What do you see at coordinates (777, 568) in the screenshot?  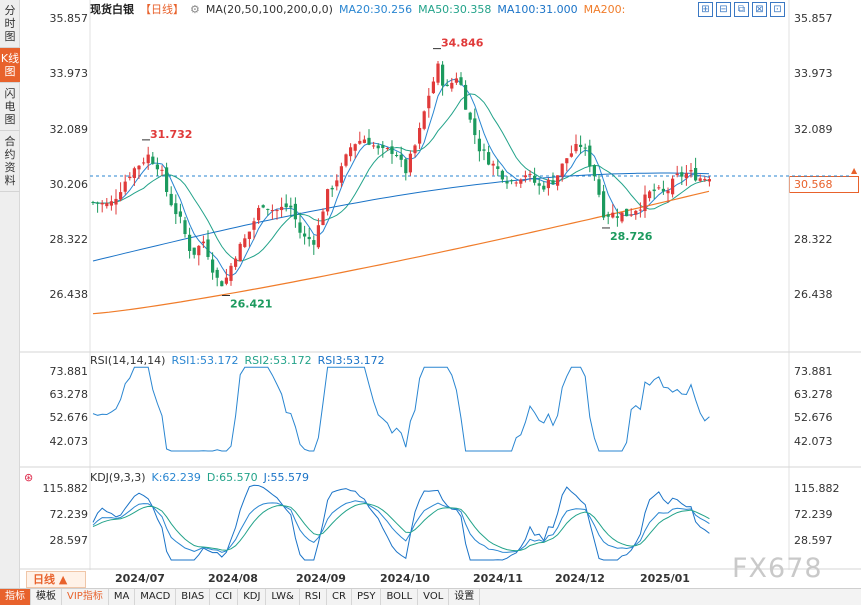 I see `watermark-logo: FX678` at bounding box center [777, 568].